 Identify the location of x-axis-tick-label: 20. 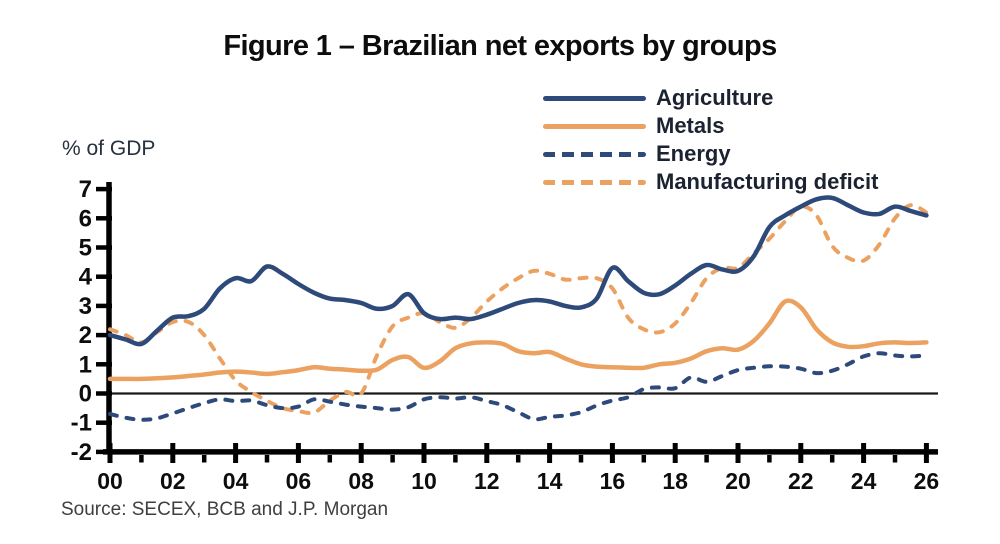
(738, 481).